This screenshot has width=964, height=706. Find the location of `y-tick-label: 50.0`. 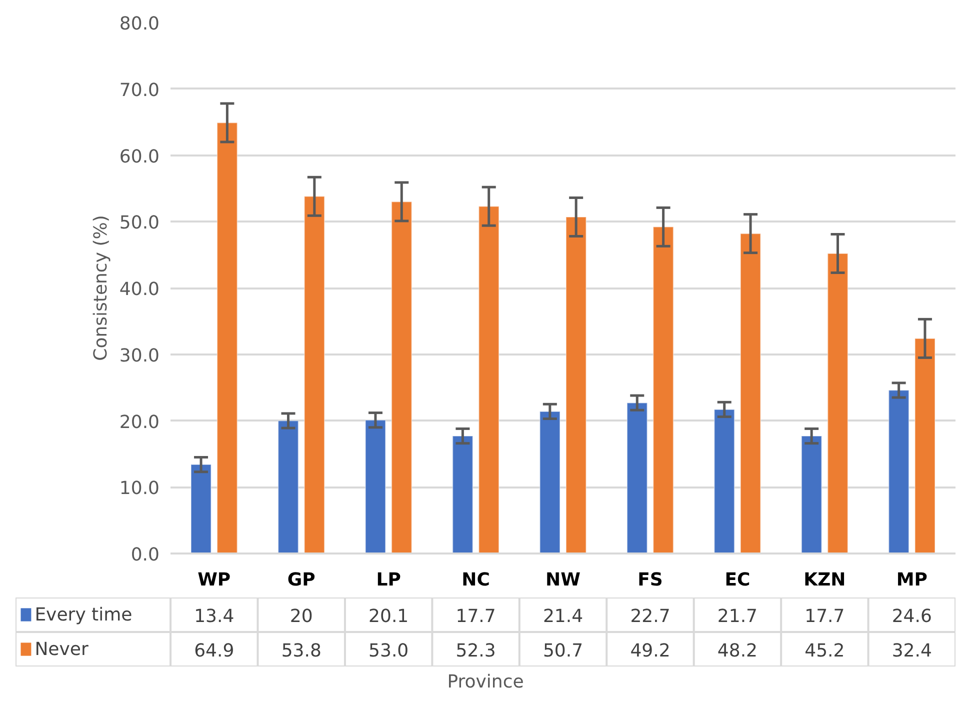

y-tick-label: 50.0 is located at coordinates (139, 223).